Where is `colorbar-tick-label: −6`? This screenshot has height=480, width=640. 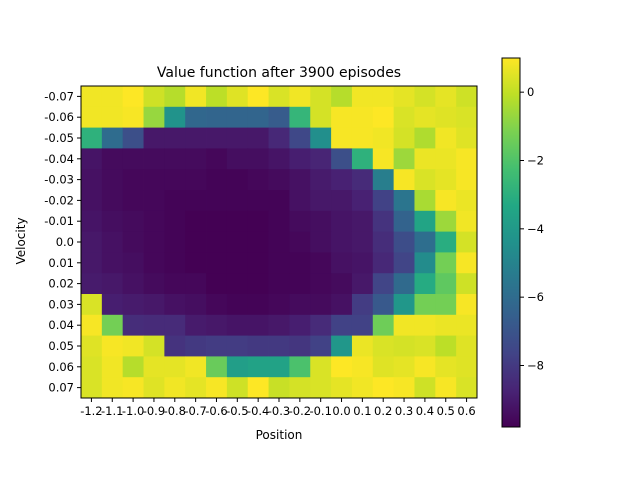 colorbar-tick-label: −6 is located at coordinates (535, 297).